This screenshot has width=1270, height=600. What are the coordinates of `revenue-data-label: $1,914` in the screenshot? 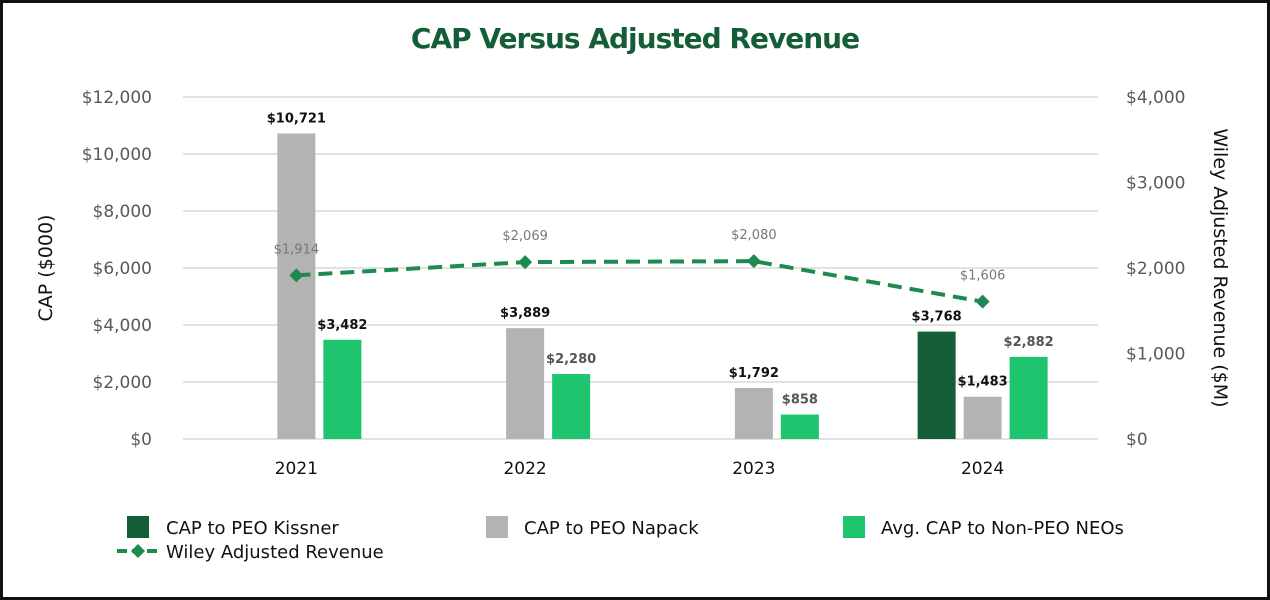 It's located at (297, 249).